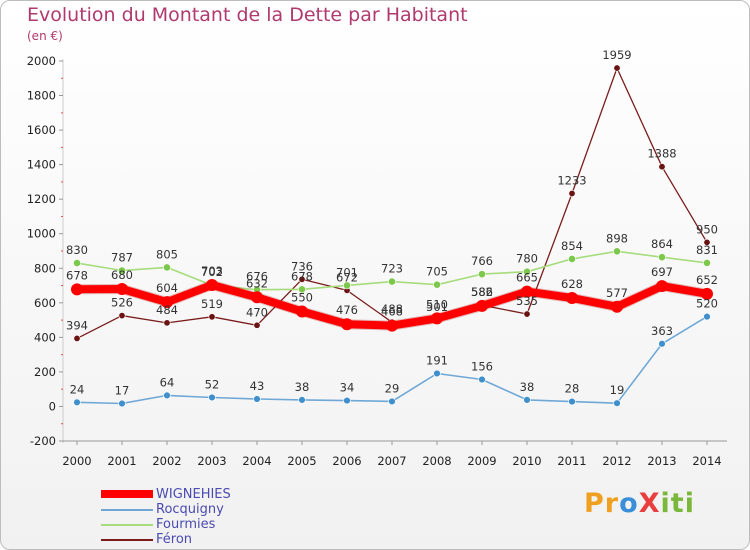 The width and height of the screenshot is (750, 550). I want to click on x-tick-label: 2014, so click(706, 461).